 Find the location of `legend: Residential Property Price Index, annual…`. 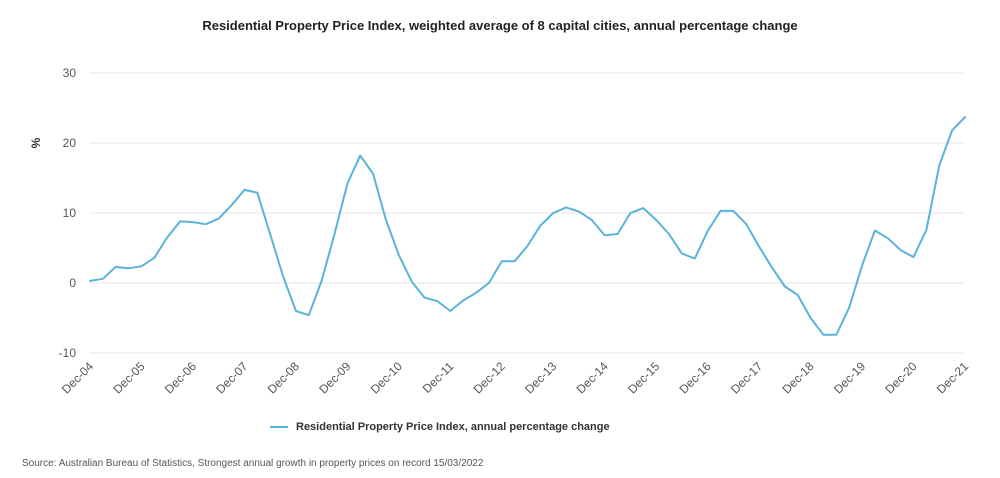

legend: Residential Property Price Index, annual… is located at coordinates (440, 427).